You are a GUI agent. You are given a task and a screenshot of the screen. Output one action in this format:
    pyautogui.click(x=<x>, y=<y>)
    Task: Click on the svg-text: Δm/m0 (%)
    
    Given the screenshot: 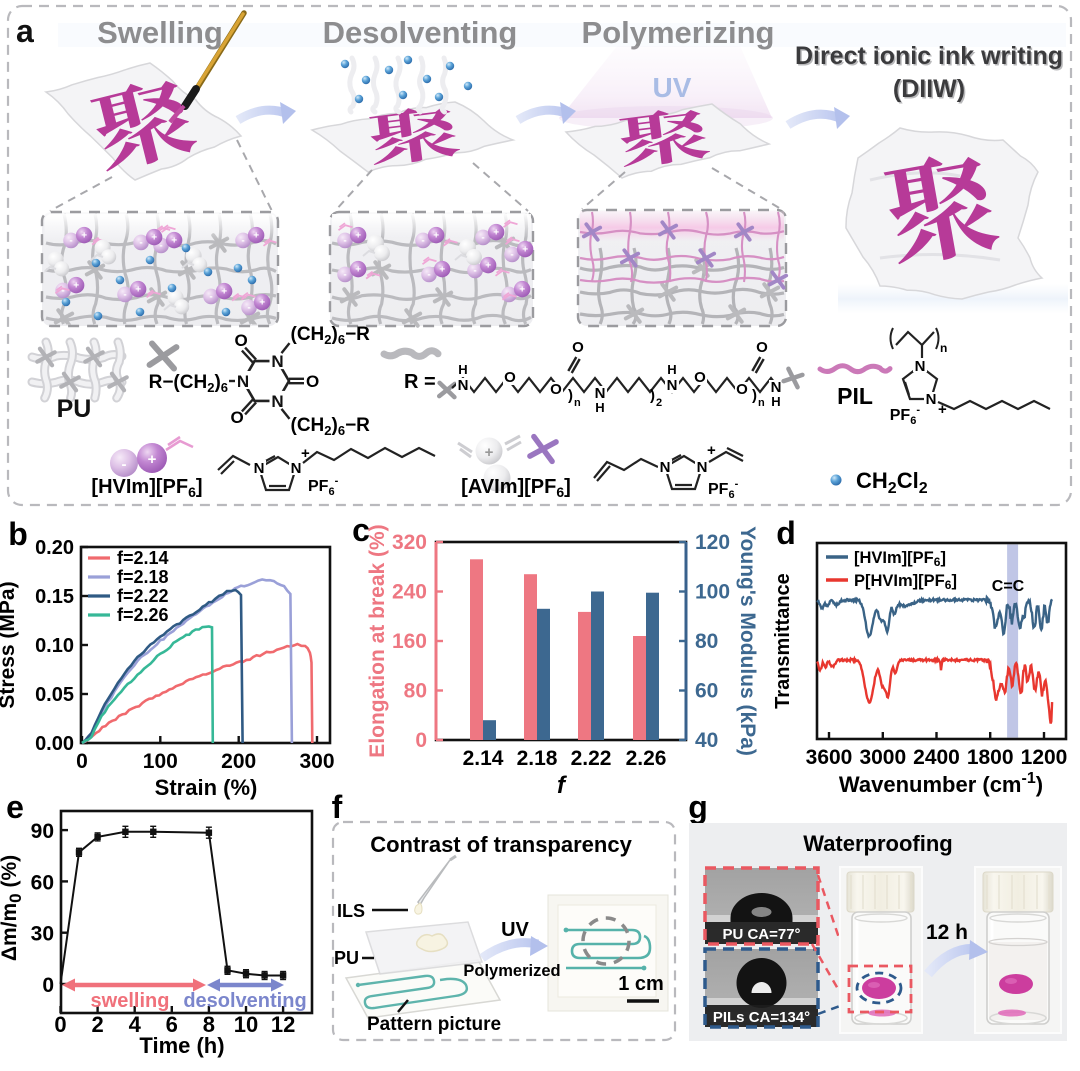 What is the action you would take?
    pyautogui.click(x=12, y=908)
    